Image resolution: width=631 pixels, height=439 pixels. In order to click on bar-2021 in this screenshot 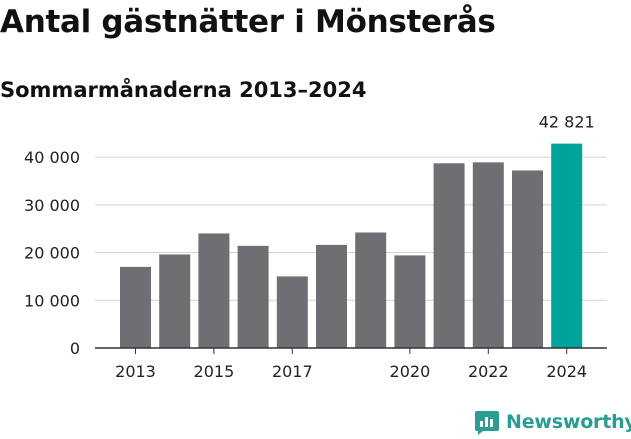, I will do `click(449, 255)`.